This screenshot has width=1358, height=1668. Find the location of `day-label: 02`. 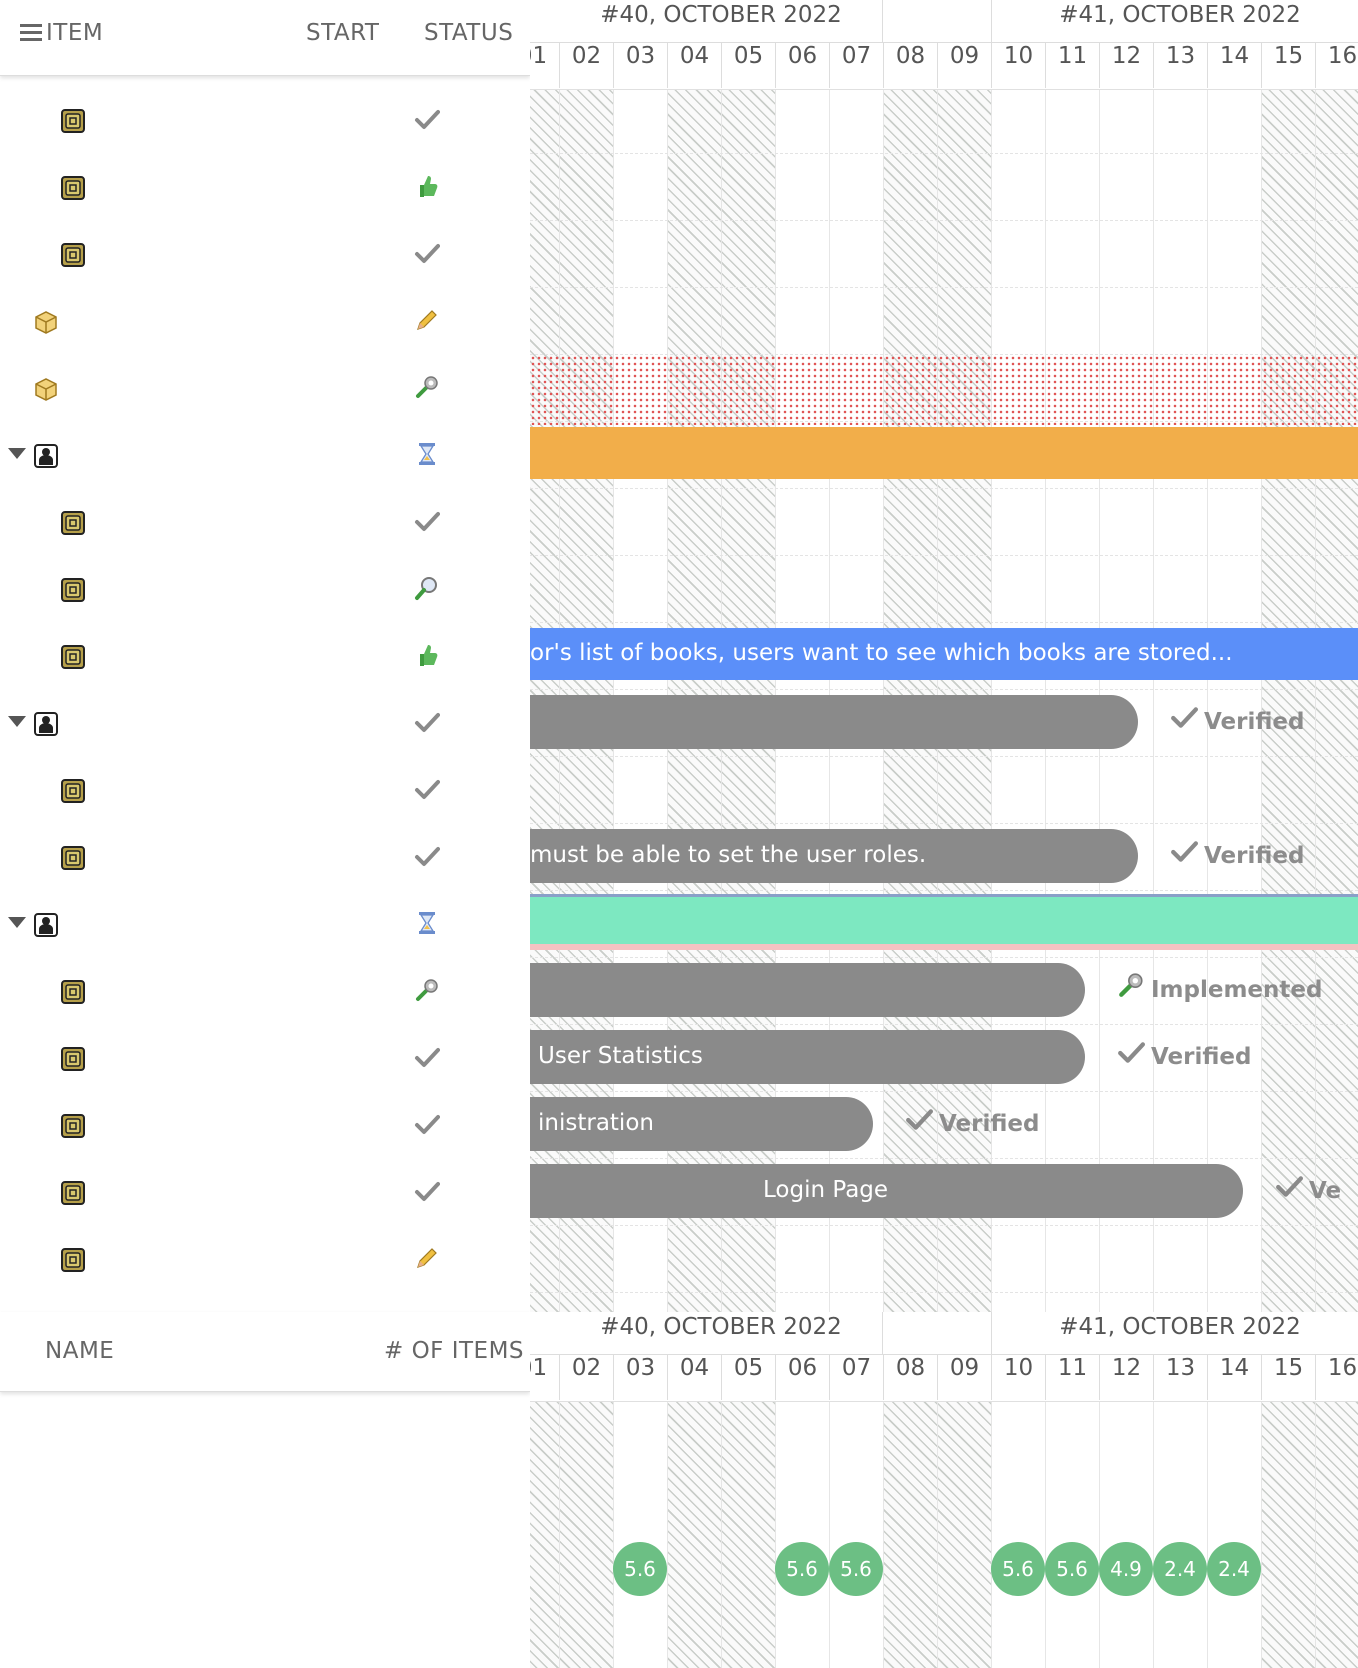

day-label: 02 is located at coordinates (586, 1377).